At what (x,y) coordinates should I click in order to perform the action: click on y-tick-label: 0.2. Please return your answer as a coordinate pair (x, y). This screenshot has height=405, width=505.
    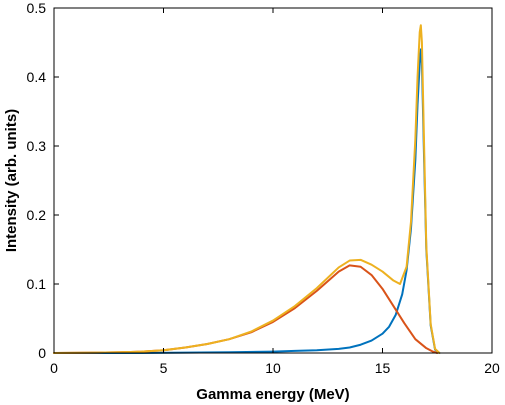
    Looking at the image, I should click on (37, 215).